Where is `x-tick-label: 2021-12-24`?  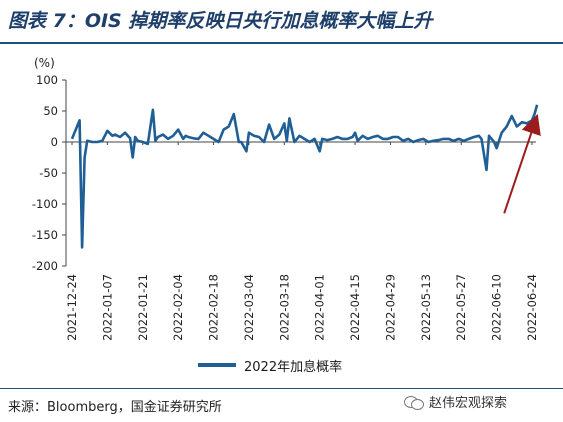 x-tick-label: 2021-12-24 is located at coordinates (72, 307).